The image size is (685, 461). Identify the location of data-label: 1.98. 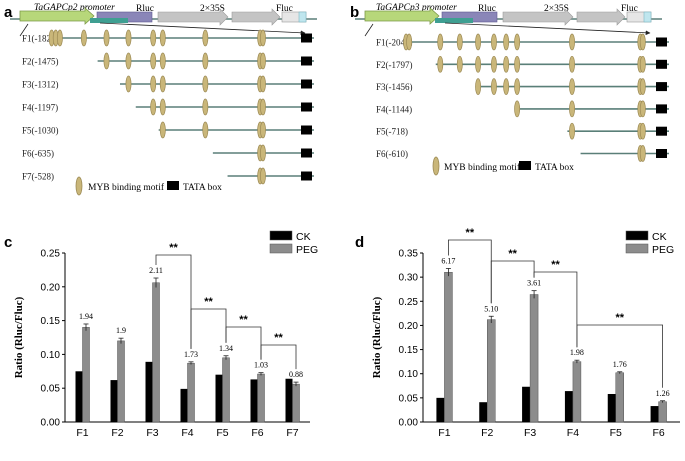
(577, 352).